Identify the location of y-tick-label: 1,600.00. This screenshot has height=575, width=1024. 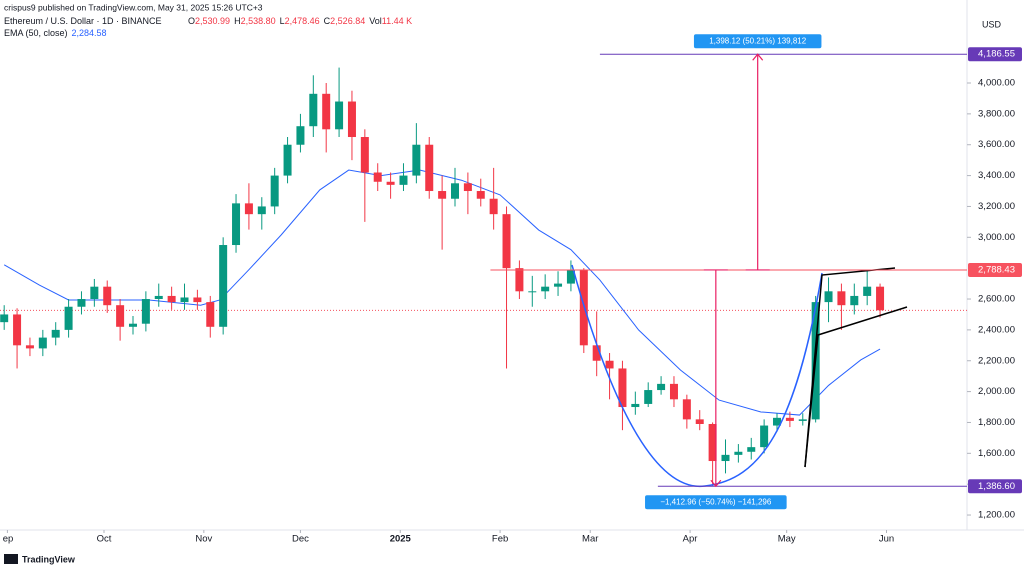
(996, 453).